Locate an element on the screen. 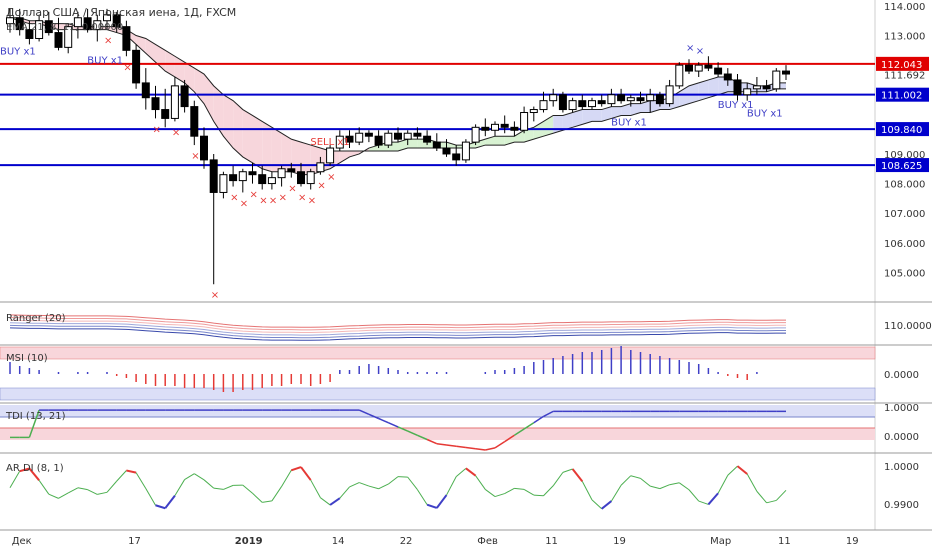 The width and height of the screenshot is (932, 550). indicator-settings: ЕМА 21, 8, 11, 0.00000 is located at coordinates (65, 27).